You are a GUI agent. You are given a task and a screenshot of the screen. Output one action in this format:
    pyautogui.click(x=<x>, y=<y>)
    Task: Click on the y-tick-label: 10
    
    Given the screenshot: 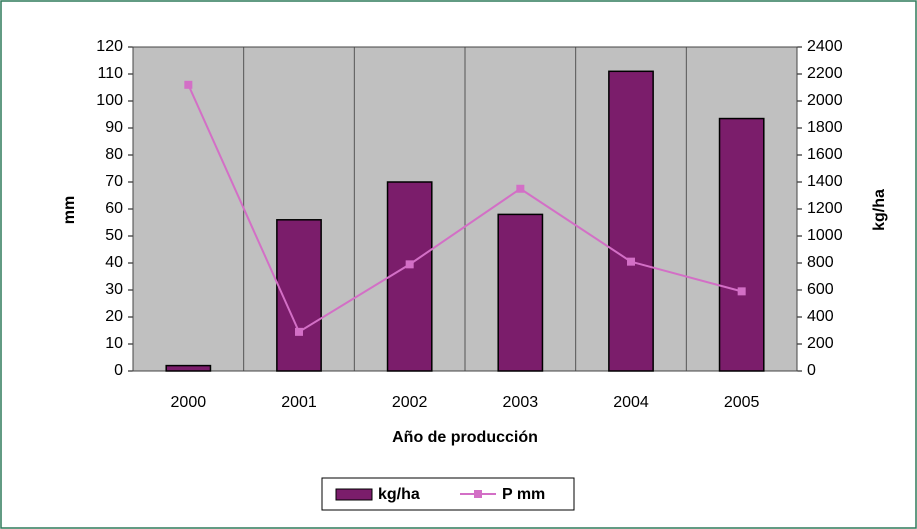 What is the action you would take?
    pyautogui.click(x=114, y=343)
    